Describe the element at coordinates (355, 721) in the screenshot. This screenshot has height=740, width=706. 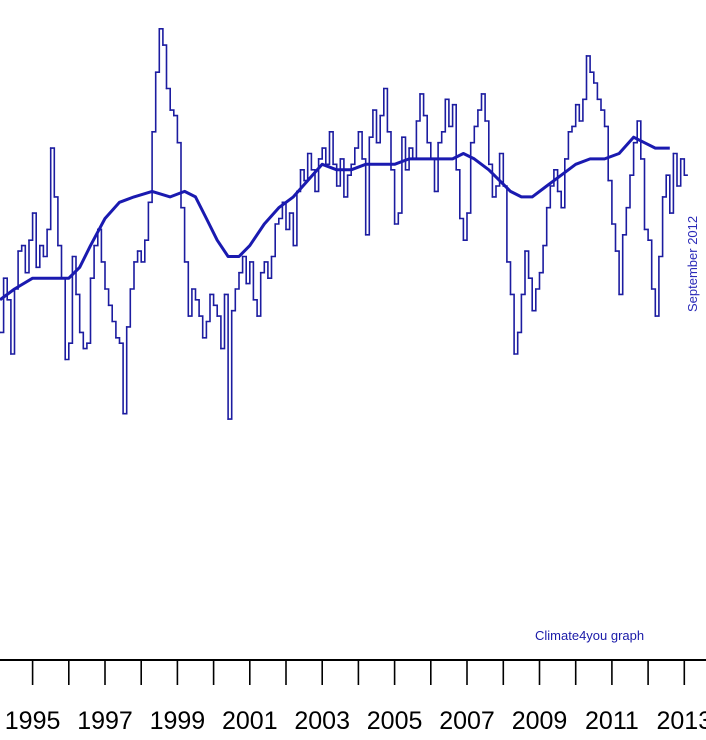
I see `x-tick-labels: 1995 1997 1999 2001 2003 2005 2007 2009 2011 2013` at that location.